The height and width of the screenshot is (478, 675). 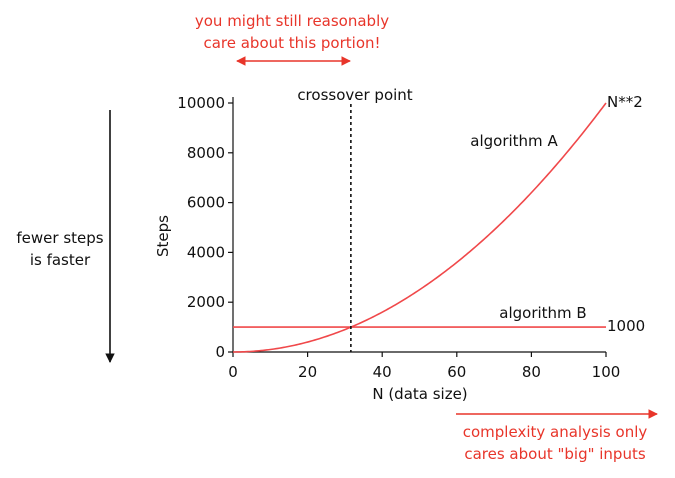 I want to click on x-tick-label: 60, so click(x=456, y=372).